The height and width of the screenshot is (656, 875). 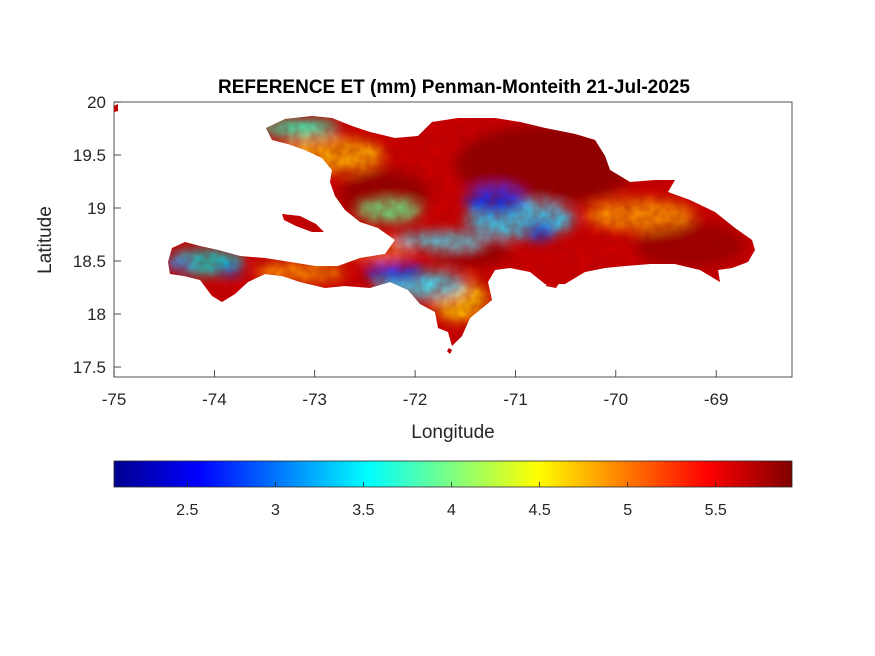 I want to click on x-axis: -75 -74 -73 -72 -71 -70 -69 Longitude, so click(x=415, y=406).